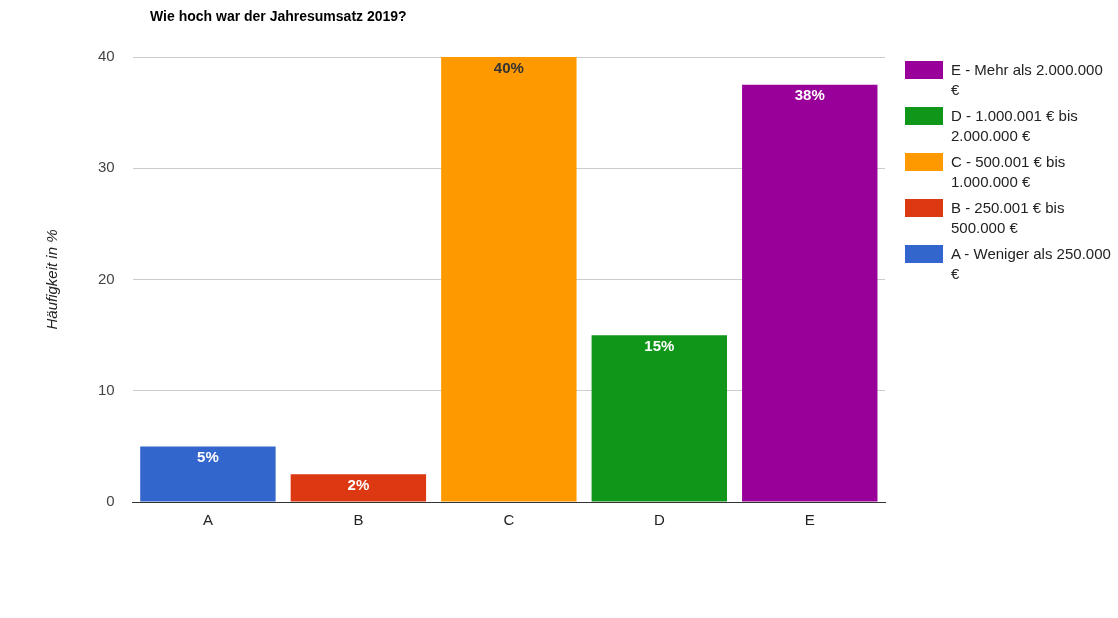  What do you see at coordinates (659, 345) in the screenshot?
I see `data-label: 15%` at bounding box center [659, 345].